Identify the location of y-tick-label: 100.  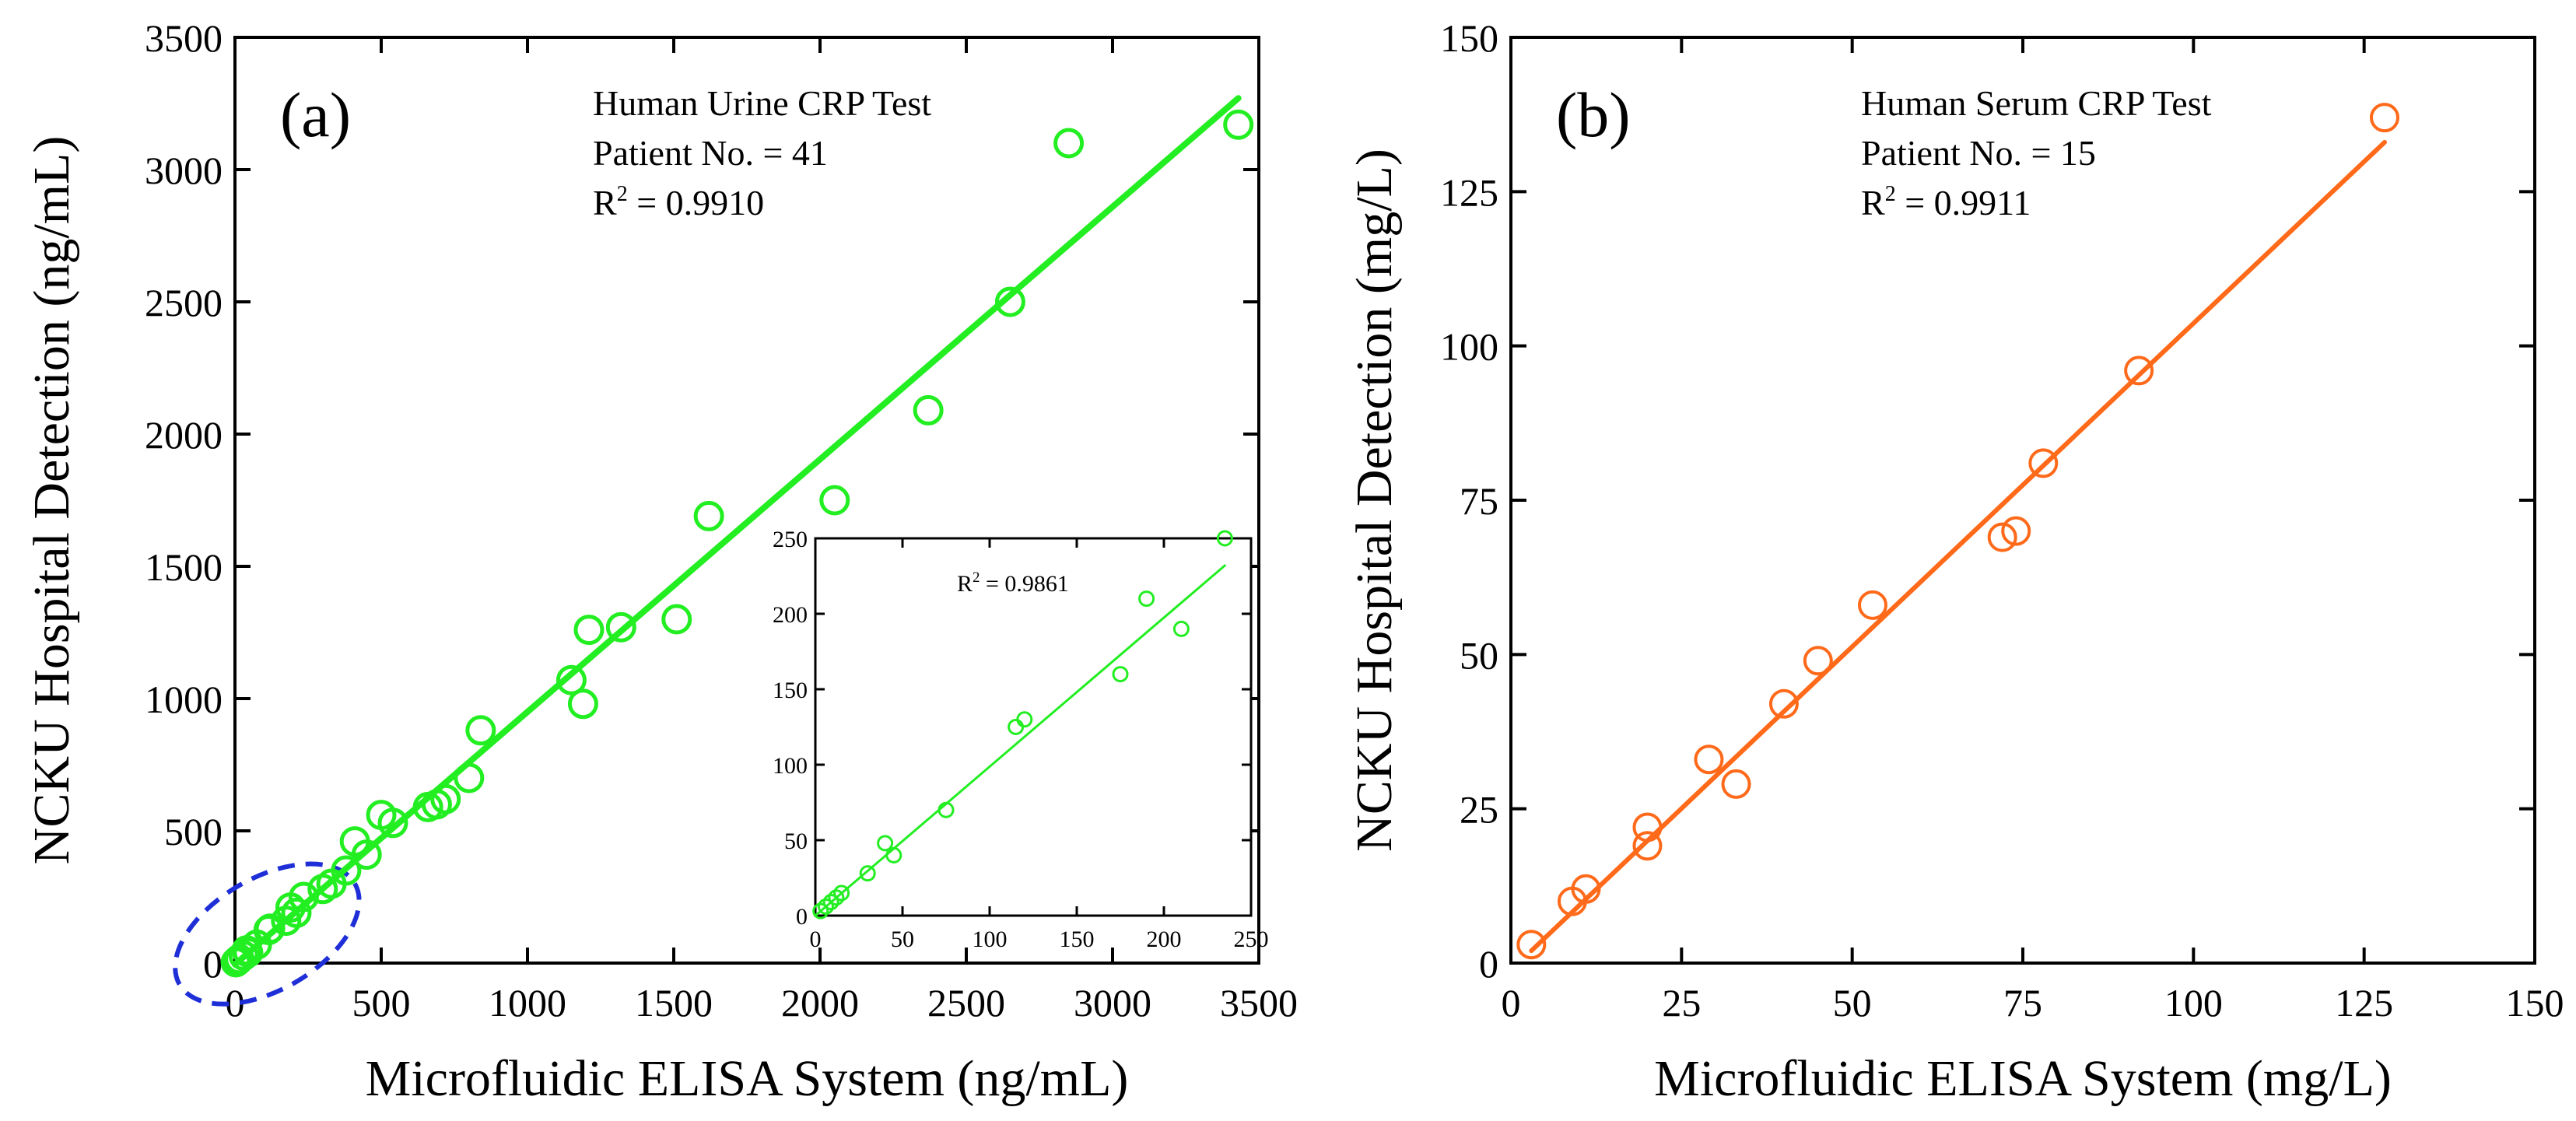
(1469, 347).